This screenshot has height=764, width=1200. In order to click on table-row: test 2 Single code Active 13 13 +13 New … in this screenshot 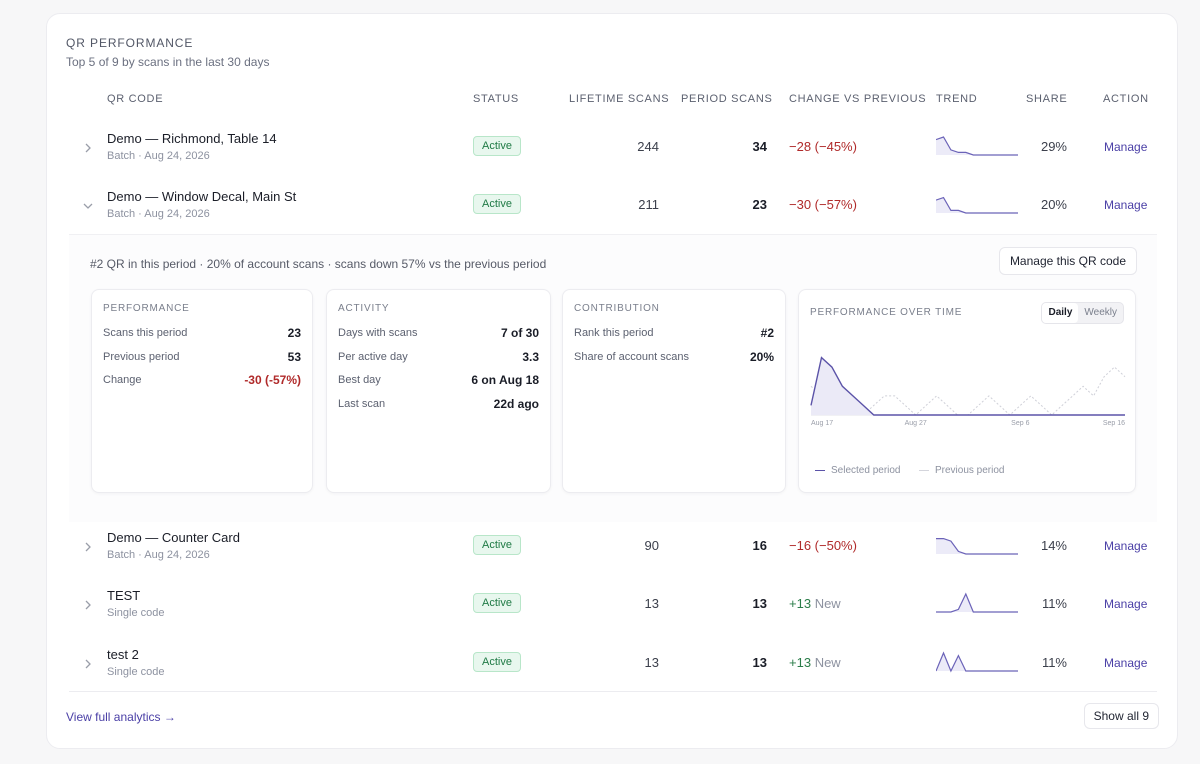, I will do `click(613, 662)`.